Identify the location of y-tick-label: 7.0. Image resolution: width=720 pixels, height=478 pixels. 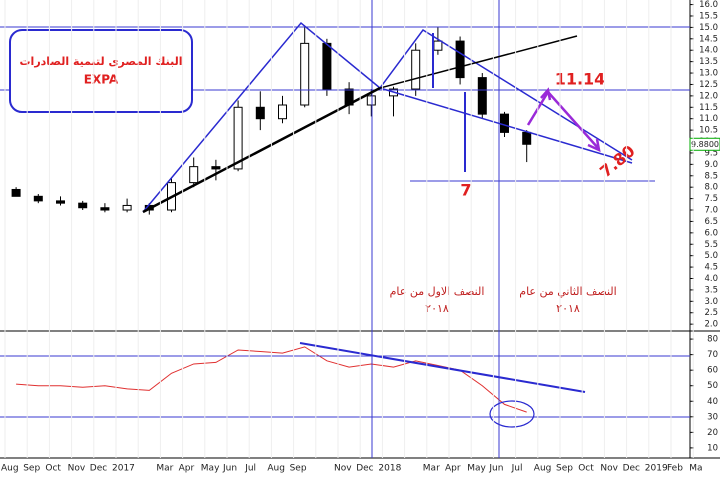
(711, 211).